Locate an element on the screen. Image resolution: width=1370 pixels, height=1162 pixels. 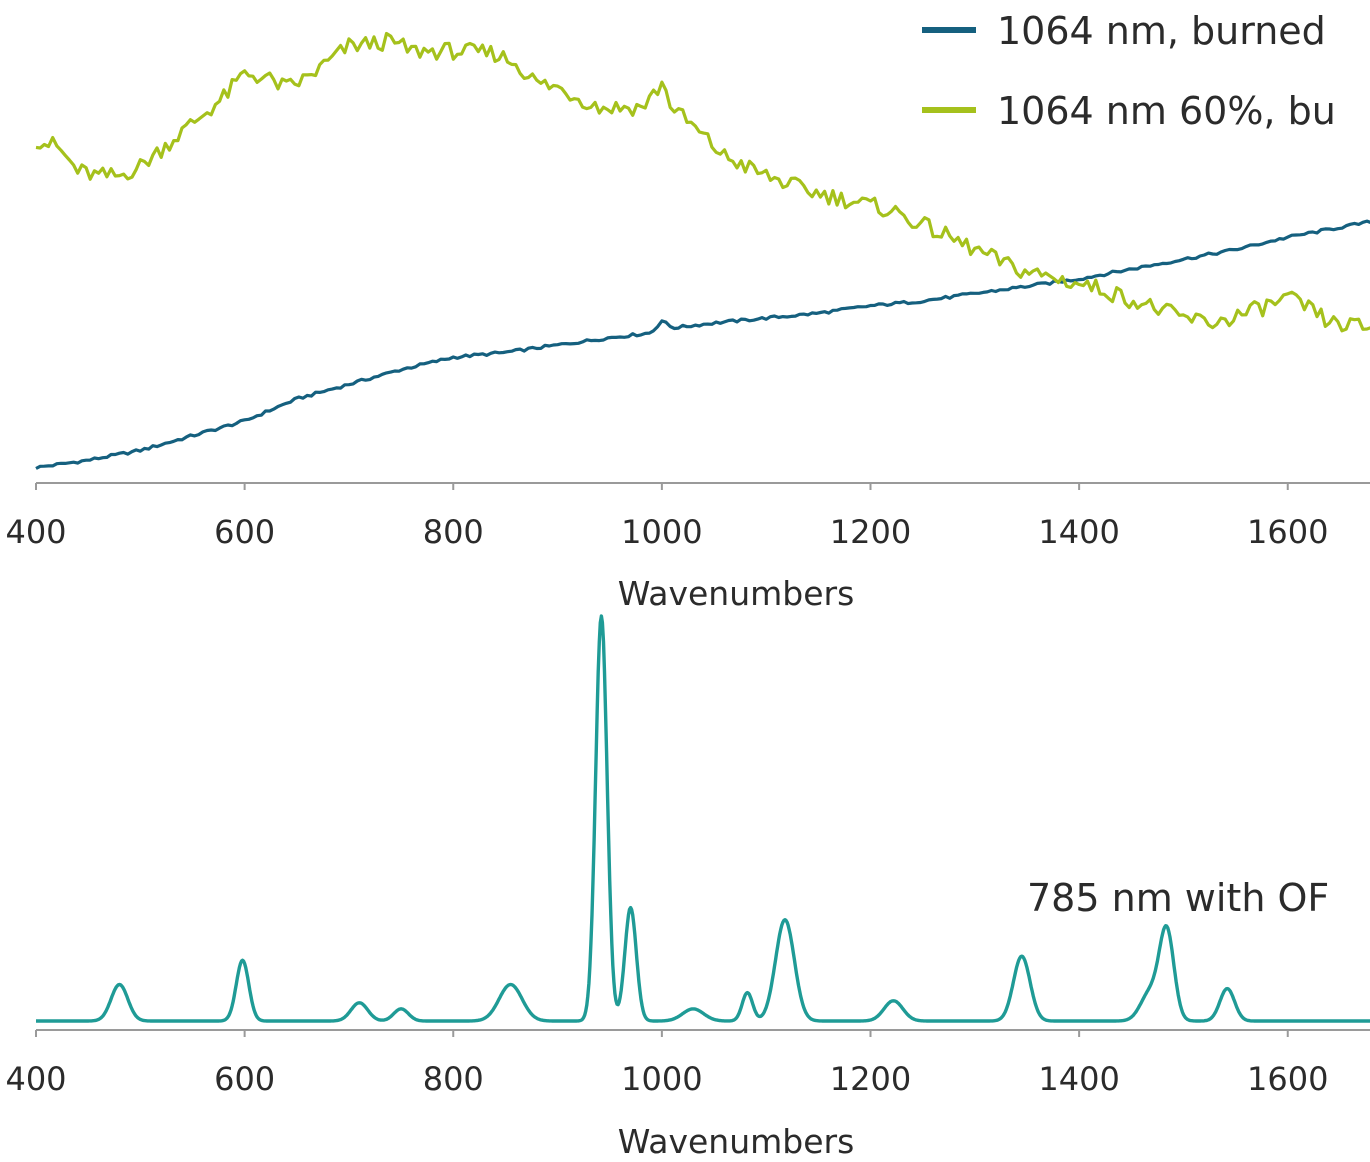
top-x-ticks: 400600800100012001400160018002 is located at coordinates (666, 517).